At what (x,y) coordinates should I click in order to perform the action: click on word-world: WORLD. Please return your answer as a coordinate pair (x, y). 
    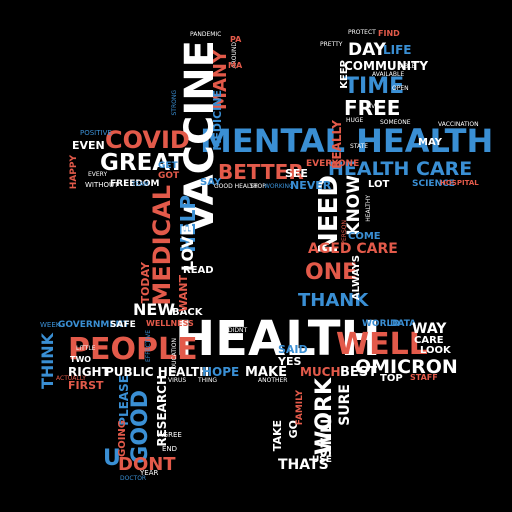
    Looking at the image, I should click on (381, 324).